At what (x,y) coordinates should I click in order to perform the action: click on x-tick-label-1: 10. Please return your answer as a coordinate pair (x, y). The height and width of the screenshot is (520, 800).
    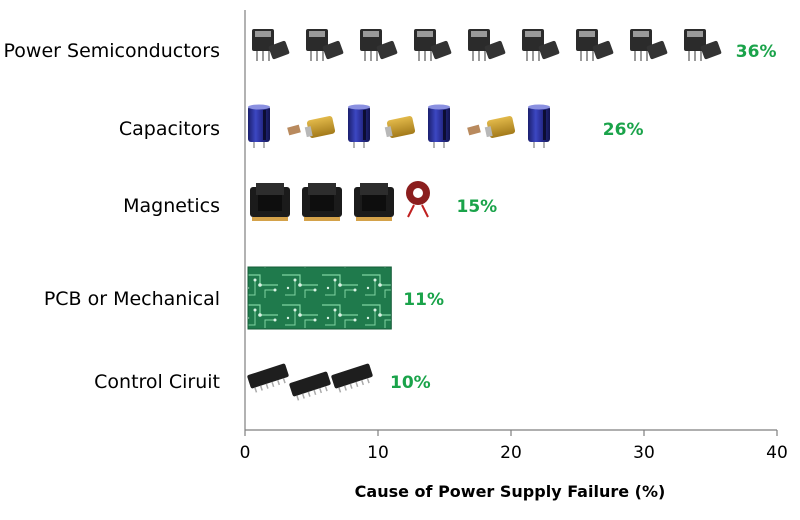
    Looking at the image, I should click on (378, 453).